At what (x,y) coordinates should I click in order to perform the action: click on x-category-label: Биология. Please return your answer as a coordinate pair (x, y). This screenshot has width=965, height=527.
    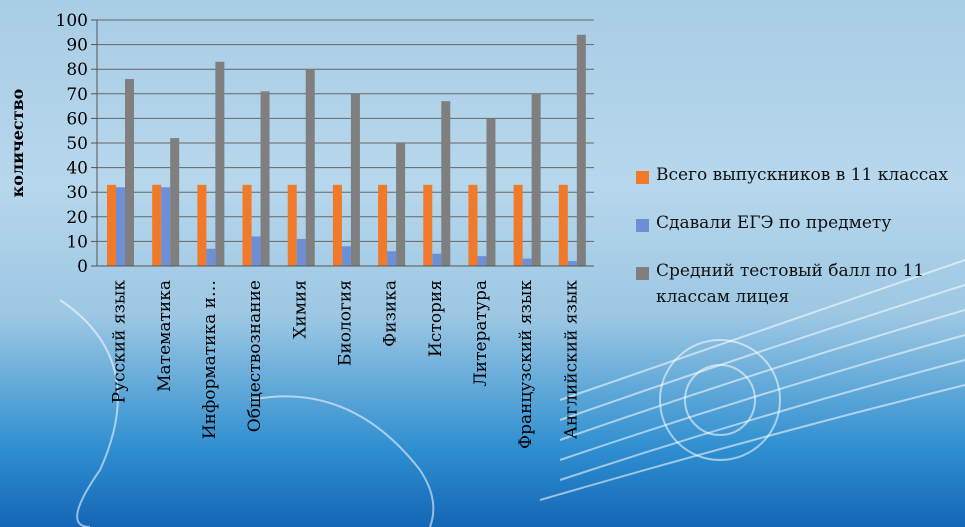
    Looking at the image, I should click on (346, 323).